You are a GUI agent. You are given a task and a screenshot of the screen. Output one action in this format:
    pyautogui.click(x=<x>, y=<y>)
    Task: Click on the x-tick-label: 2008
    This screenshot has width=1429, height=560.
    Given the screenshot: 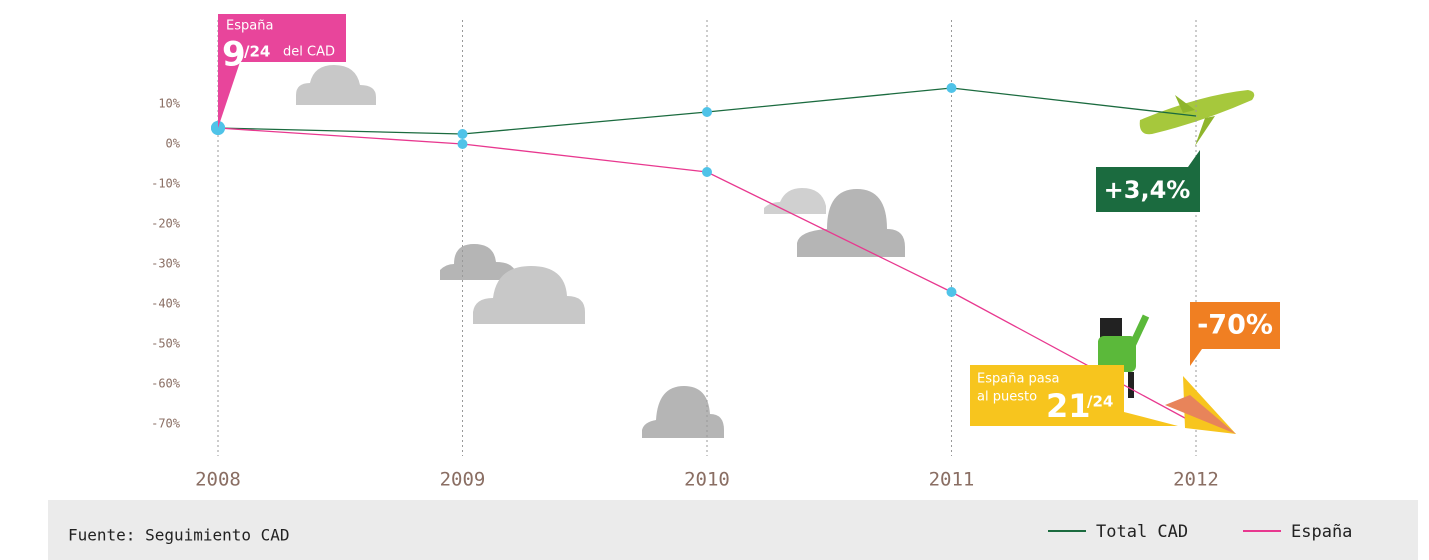 What is the action you would take?
    pyautogui.click(x=218, y=480)
    